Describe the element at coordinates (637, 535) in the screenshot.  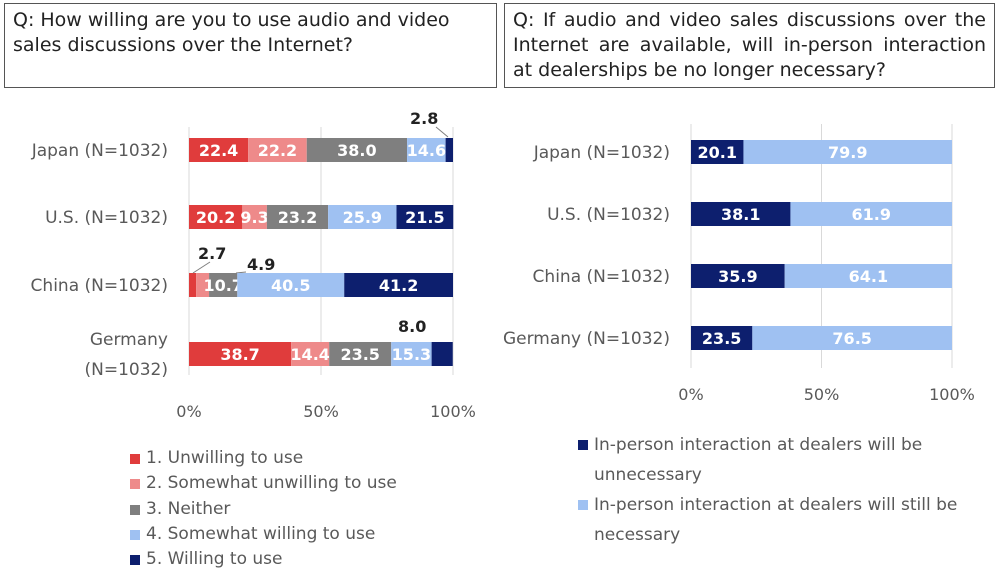
I see `legend-label: necessary` at that location.